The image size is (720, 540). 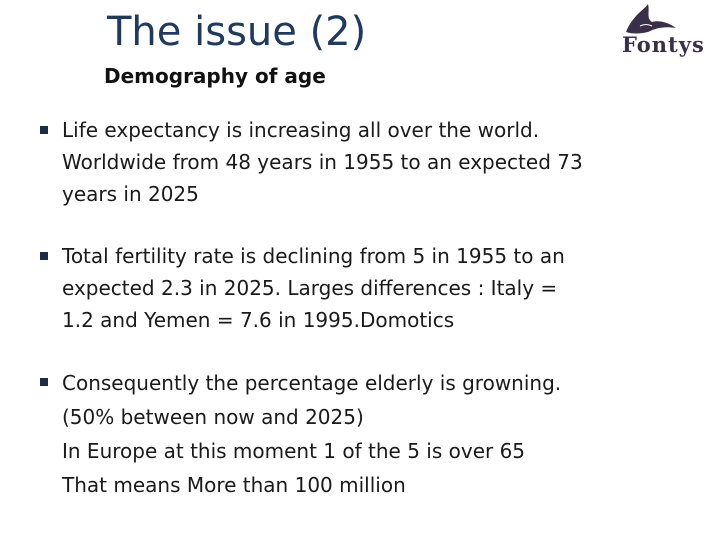 I want to click on logo-text: Fontys, so click(x=663, y=44).